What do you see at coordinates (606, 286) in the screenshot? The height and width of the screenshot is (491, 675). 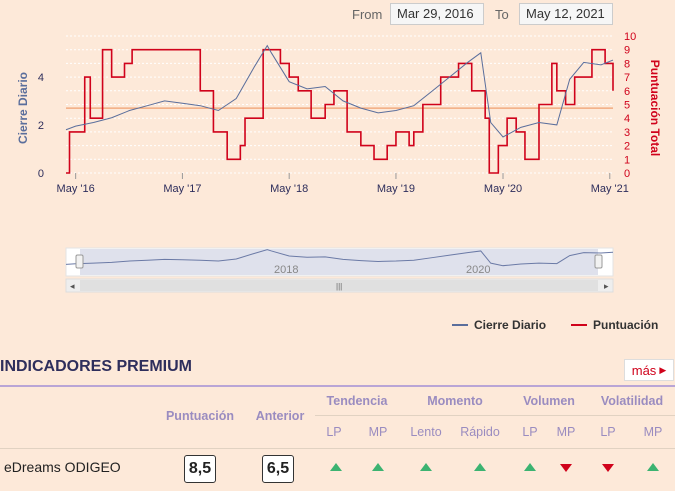 I see `scroll-right-arrow-icon: ▸` at bounding box center [606, 286].